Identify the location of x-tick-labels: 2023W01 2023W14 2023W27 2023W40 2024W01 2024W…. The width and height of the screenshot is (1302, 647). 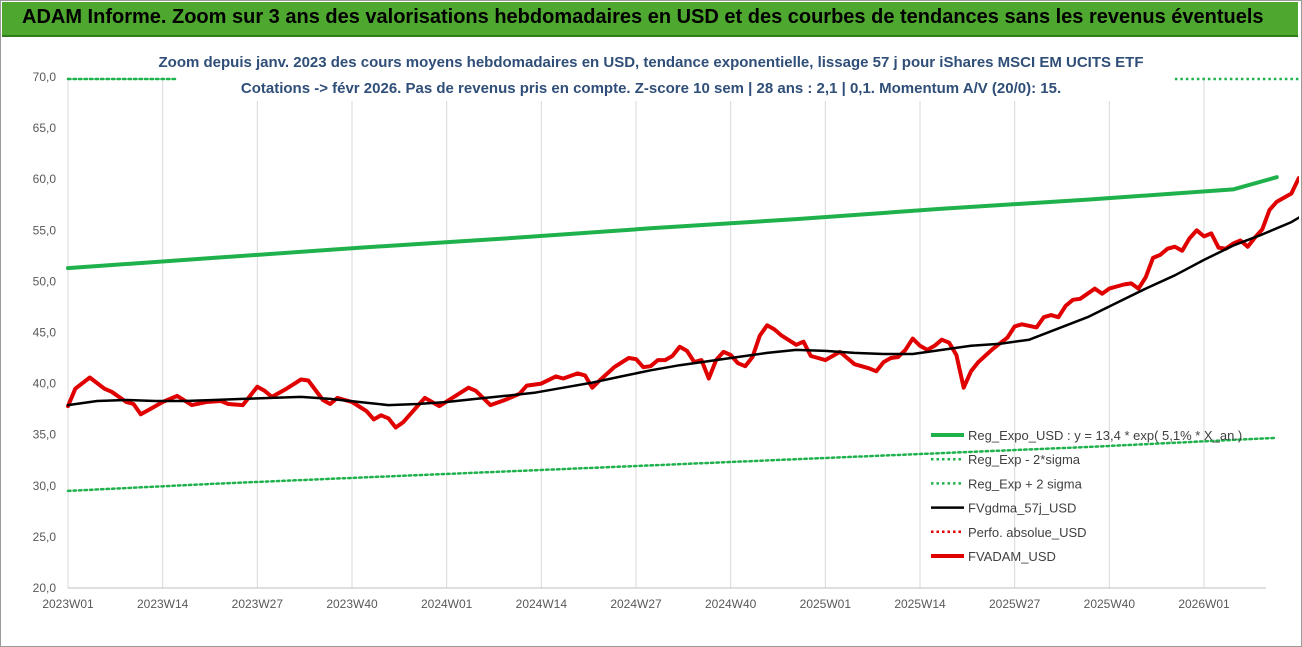
(636, 604).